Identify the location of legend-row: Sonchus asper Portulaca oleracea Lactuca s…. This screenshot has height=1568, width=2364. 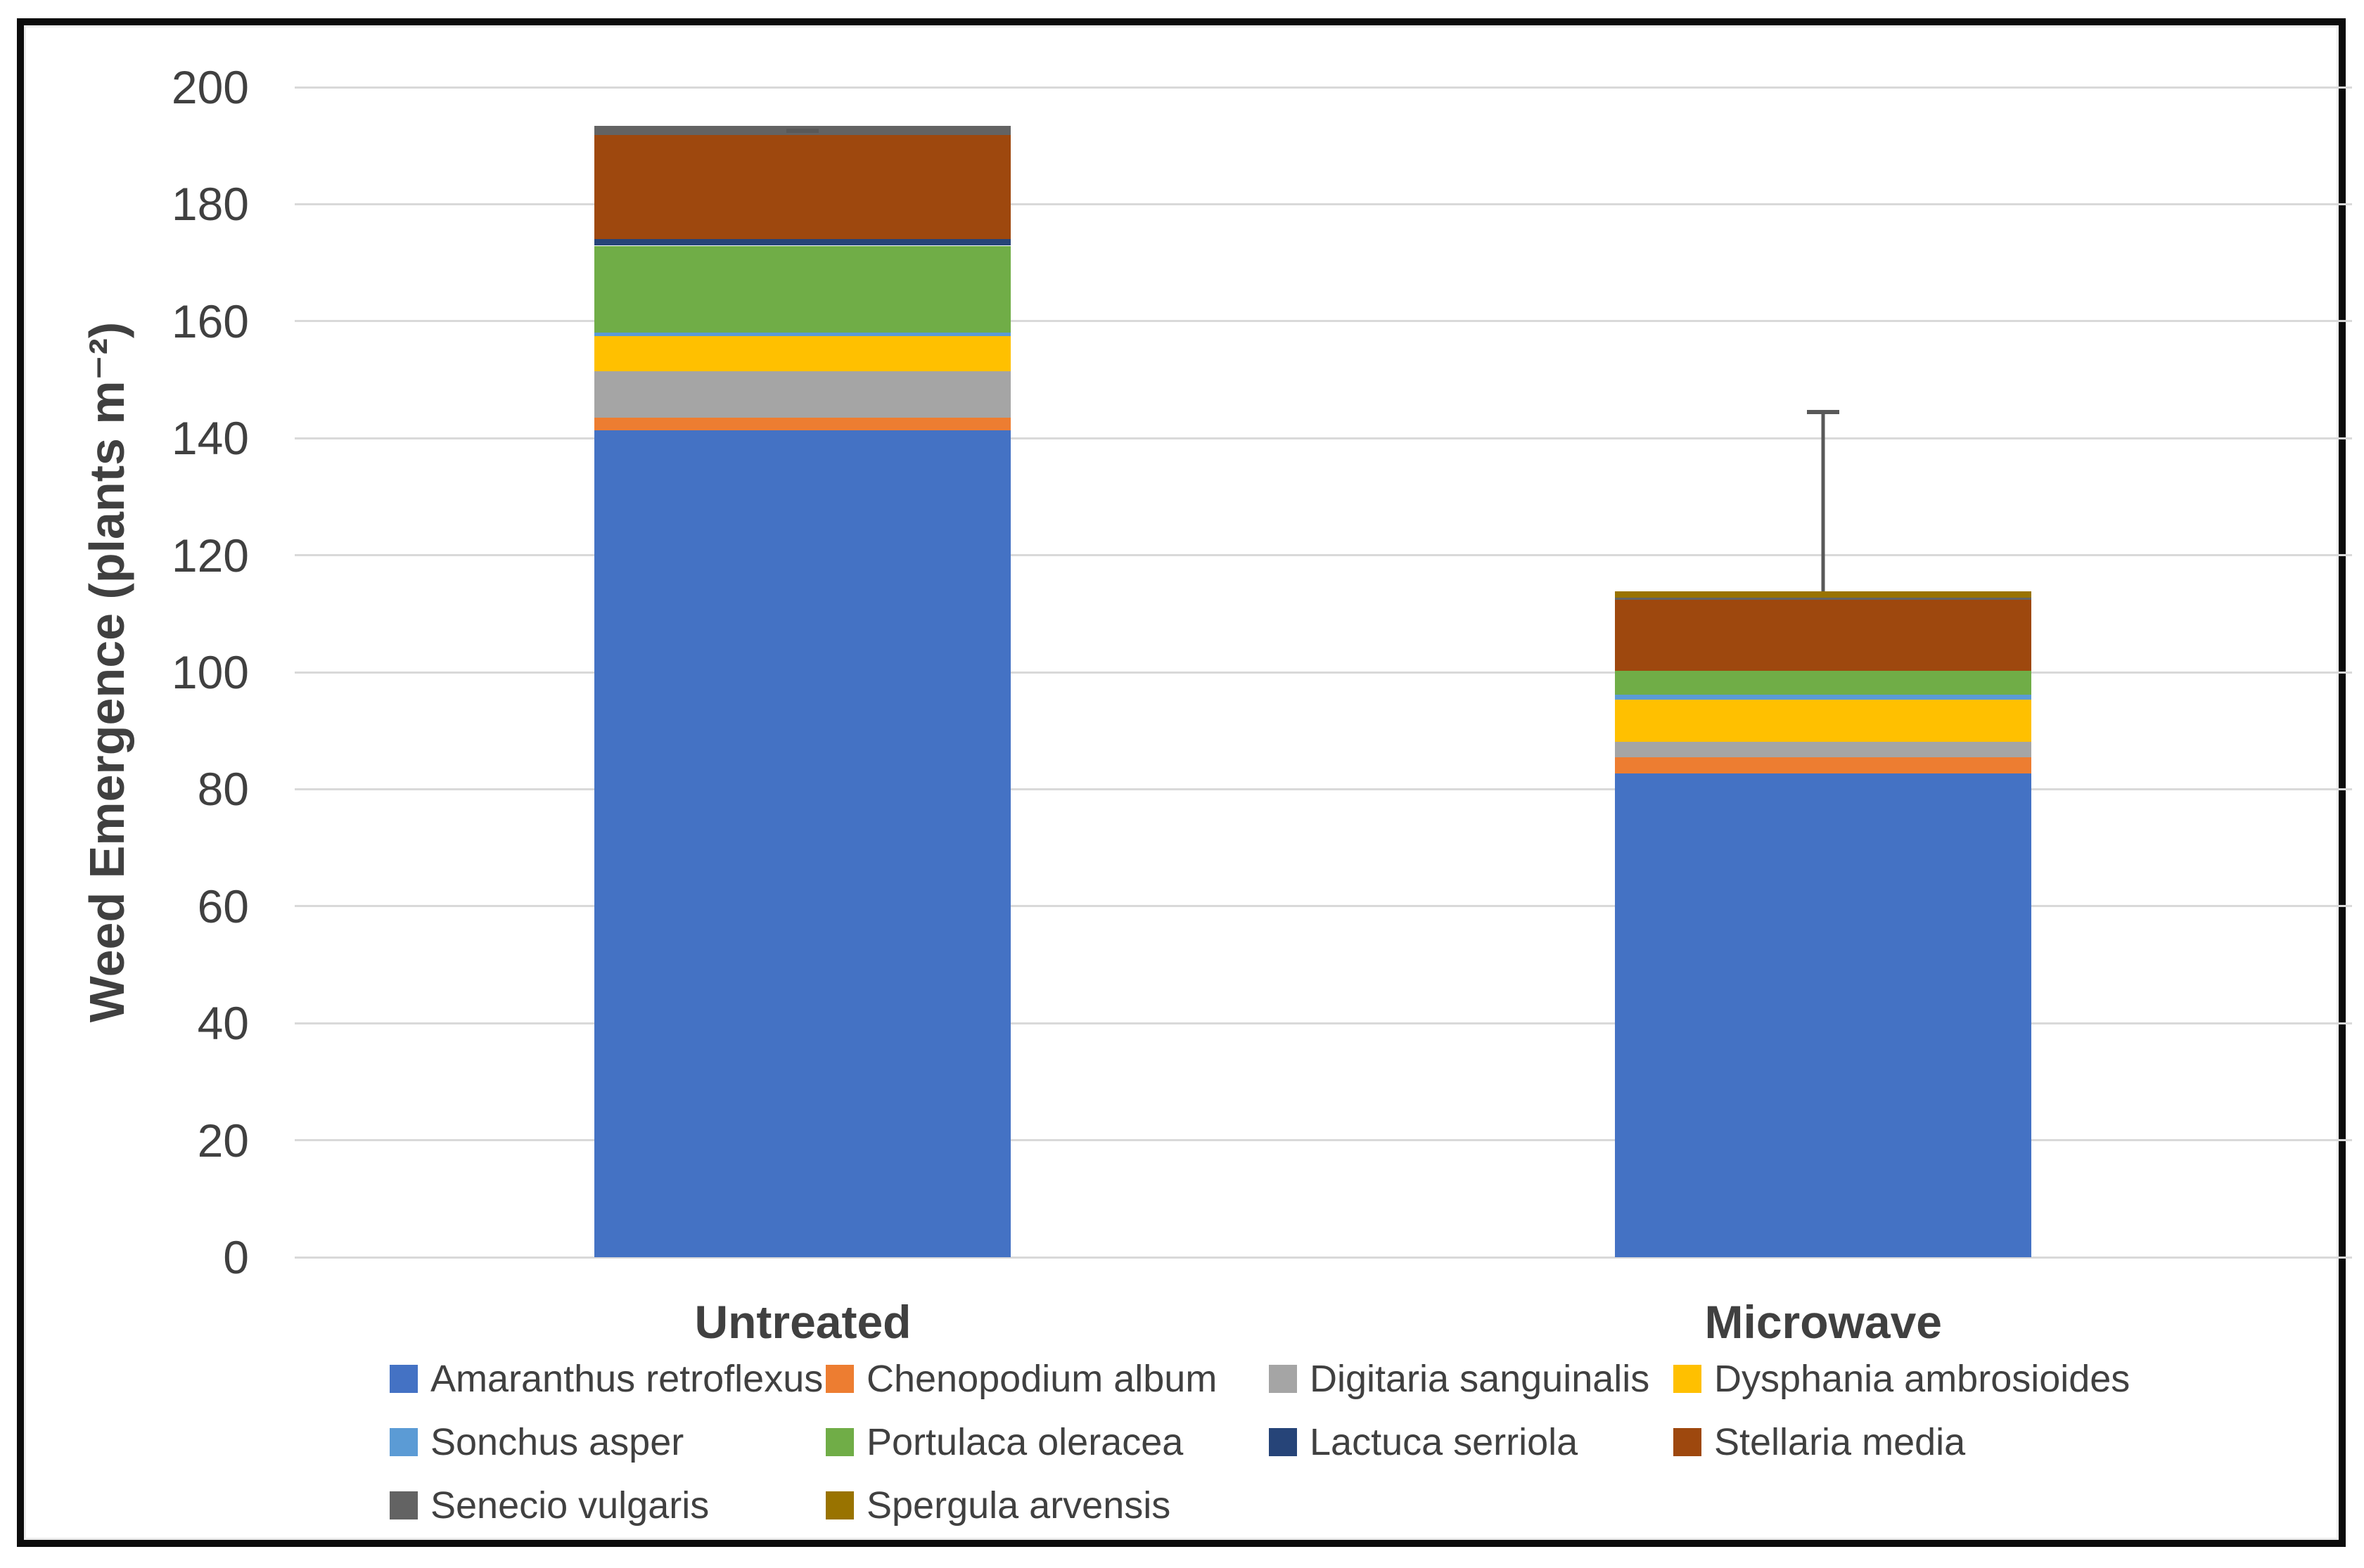
(1304, 1442).